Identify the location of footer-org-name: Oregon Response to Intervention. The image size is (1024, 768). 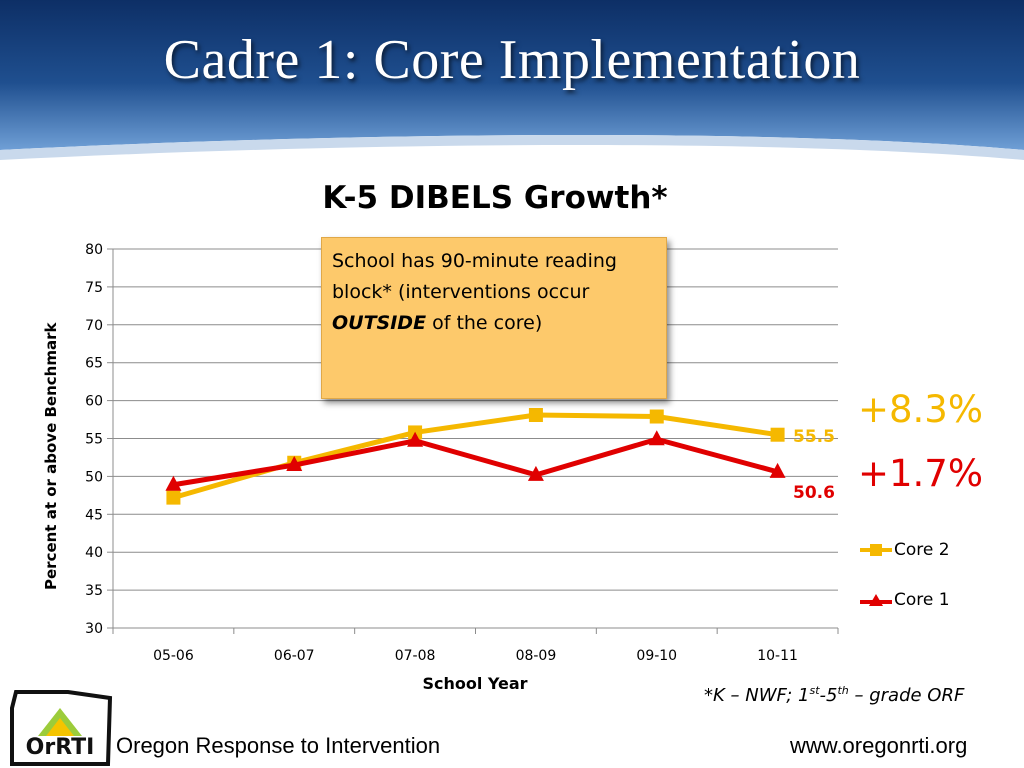
(278, 745).